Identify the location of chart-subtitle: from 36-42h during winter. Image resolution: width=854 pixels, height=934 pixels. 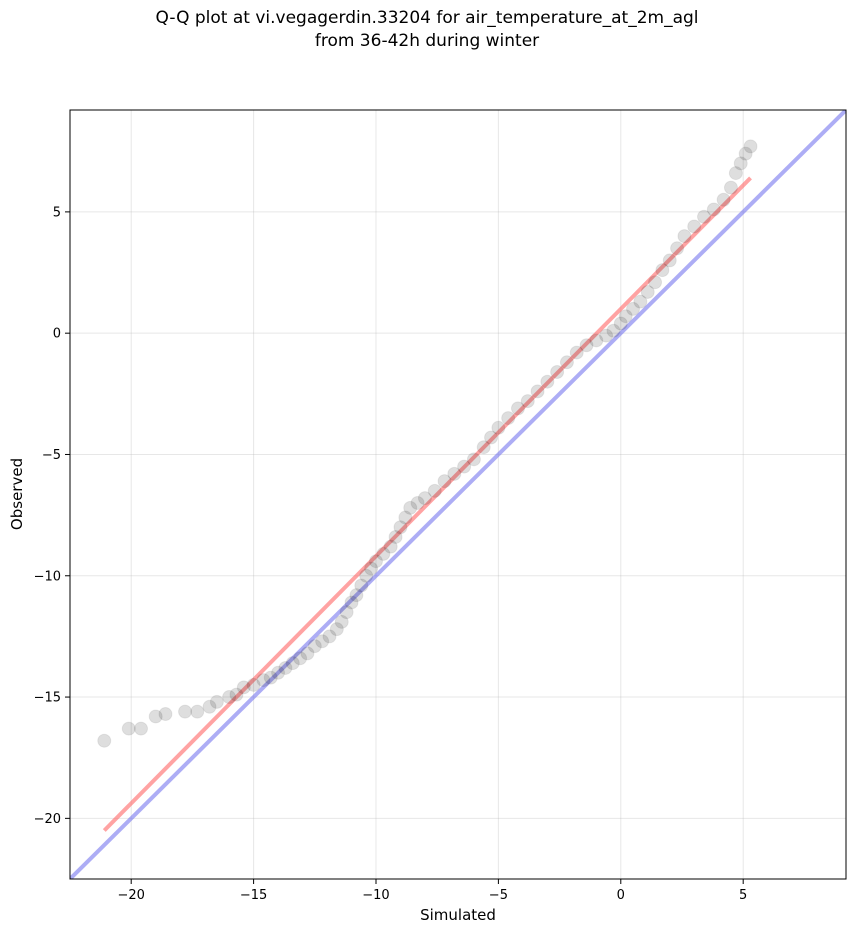
(427, 41).